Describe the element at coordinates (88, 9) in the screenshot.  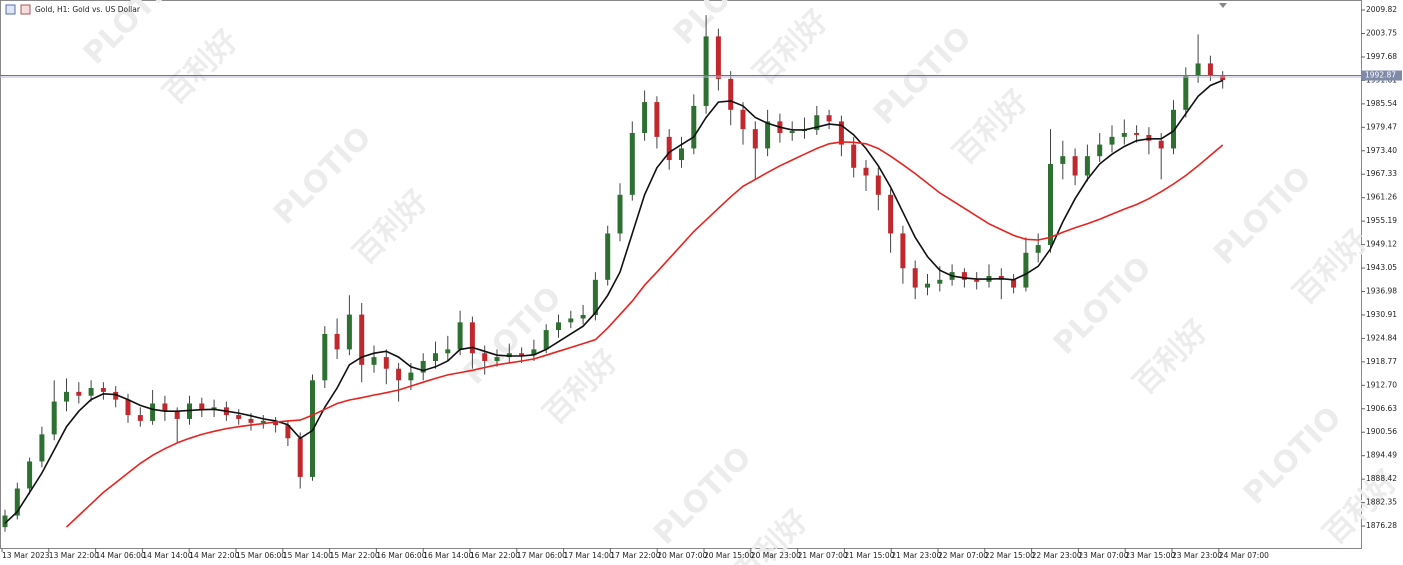
I see `chart-title: Gold, H1: Gold vs. US Dollar` at that location.